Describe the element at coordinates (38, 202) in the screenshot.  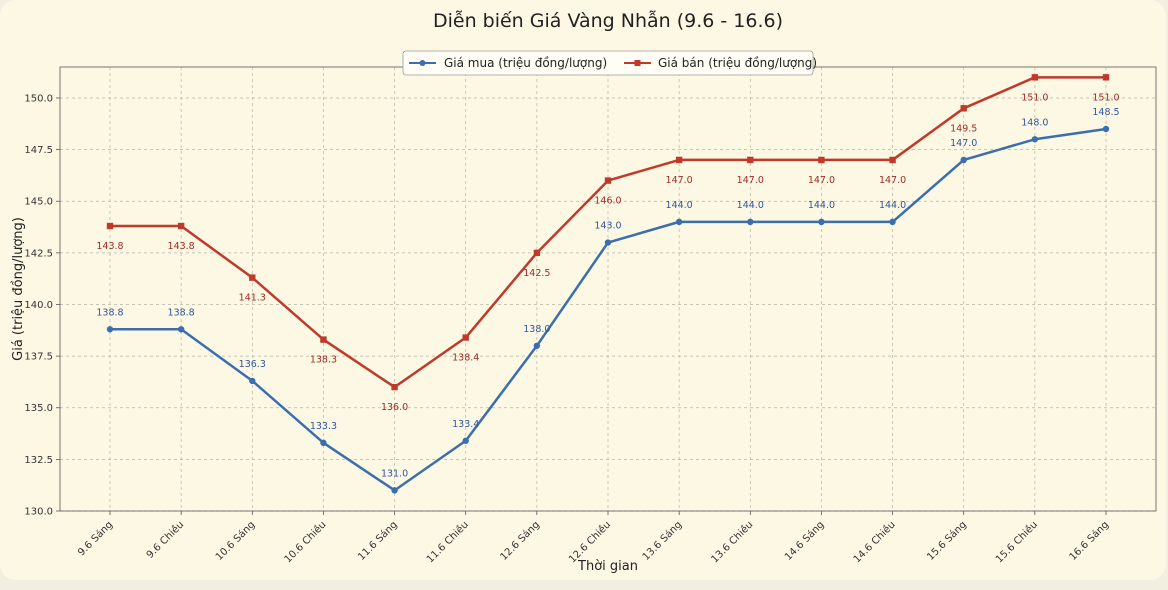
I see `y-tick-label: 145.0` at that location.